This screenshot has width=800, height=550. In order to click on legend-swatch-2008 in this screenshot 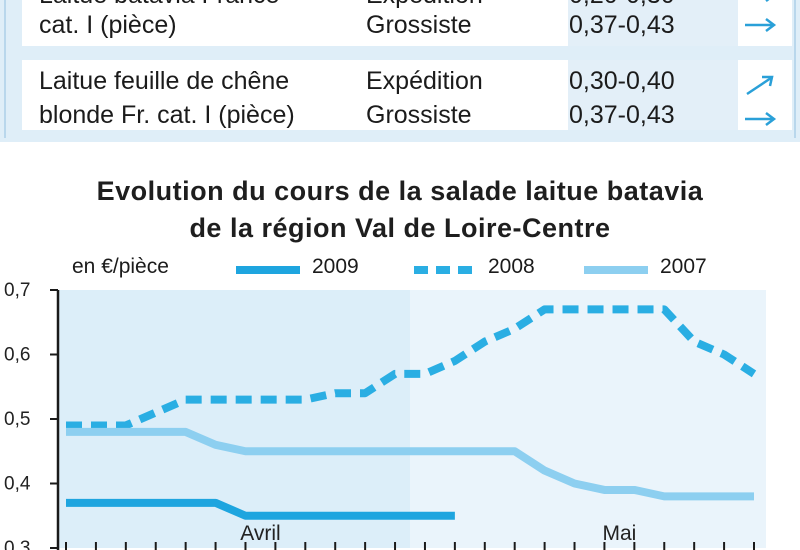, I will do `click(444, 270)`.